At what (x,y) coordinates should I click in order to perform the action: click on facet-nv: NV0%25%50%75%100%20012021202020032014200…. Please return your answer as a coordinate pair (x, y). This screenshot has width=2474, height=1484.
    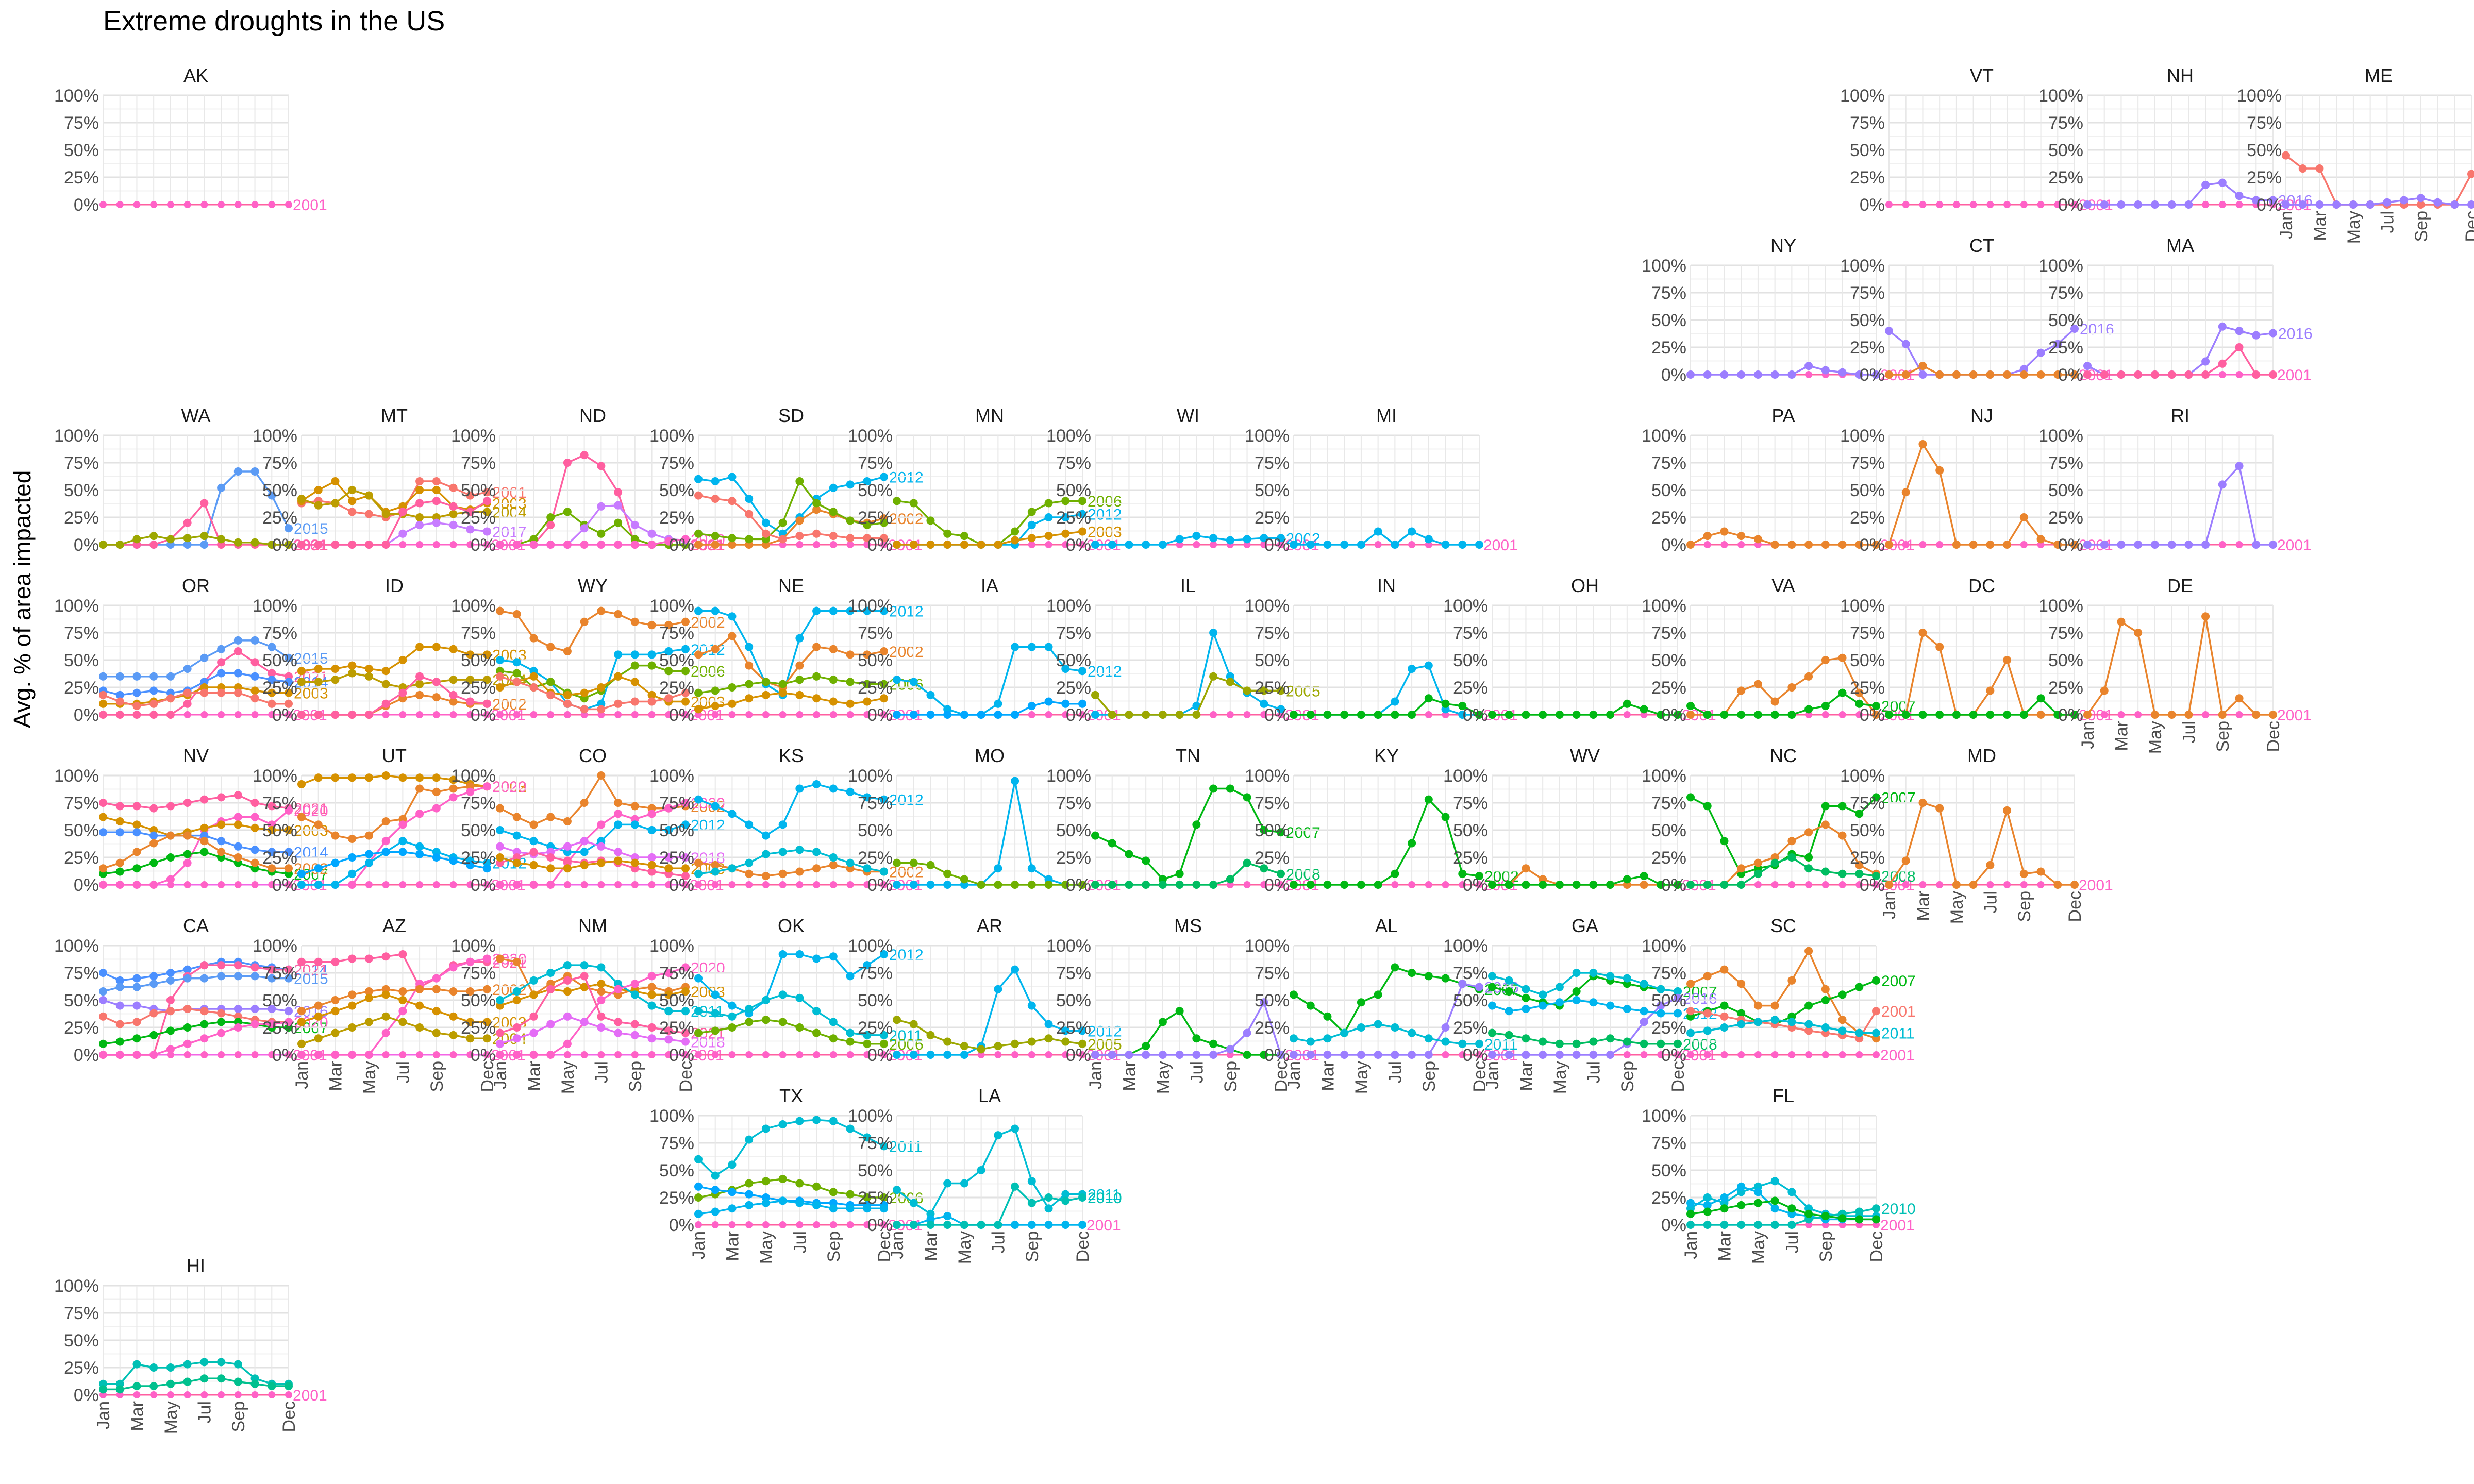
    Looking at the image, I should click on (191, 820).